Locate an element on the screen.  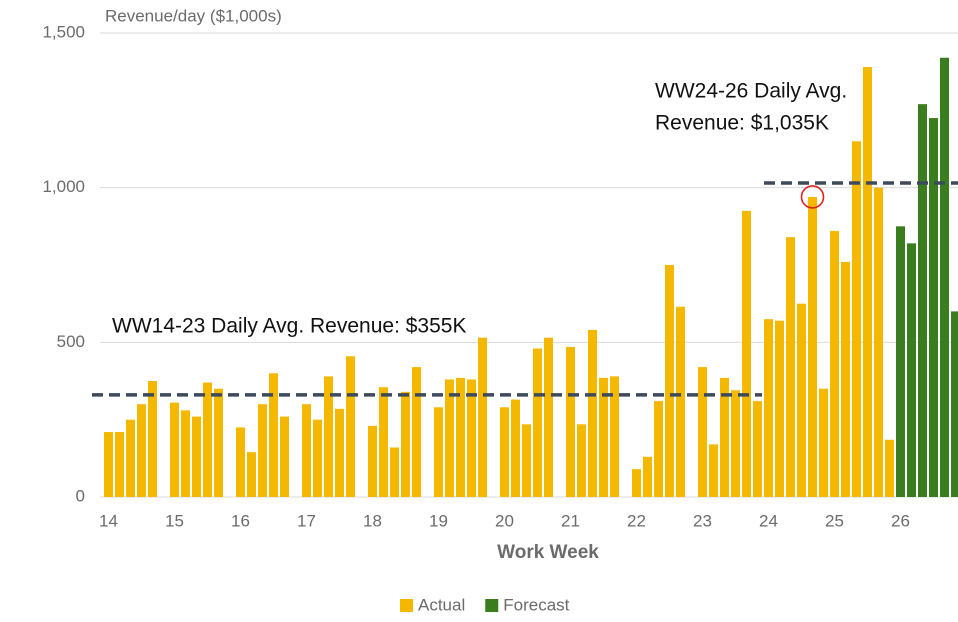
y-tick-label: 1,000 is located at coordinates (63, 186).